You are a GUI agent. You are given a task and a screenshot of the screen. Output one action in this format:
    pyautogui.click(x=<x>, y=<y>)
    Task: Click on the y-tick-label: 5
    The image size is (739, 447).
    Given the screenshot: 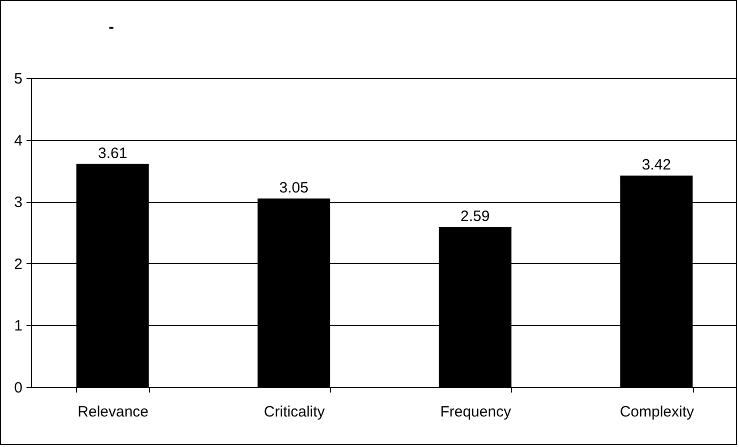 What is the action you would take?
    pyautogui.click(x=18, y=79)
    